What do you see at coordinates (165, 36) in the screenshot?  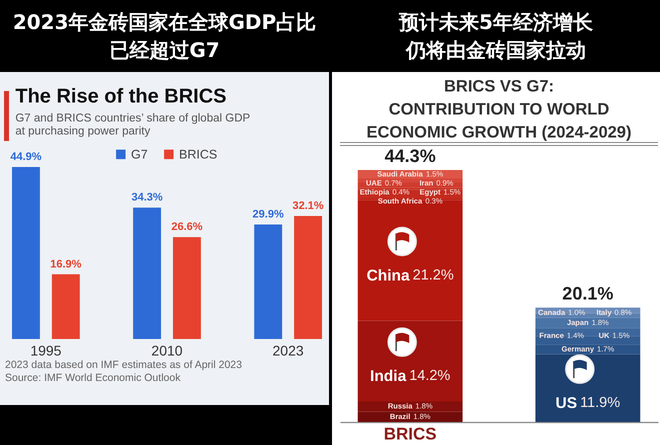 I see `text: 2023年金砖国家在全球GDP占比已经超过G7` at bounding box center [165, 36].